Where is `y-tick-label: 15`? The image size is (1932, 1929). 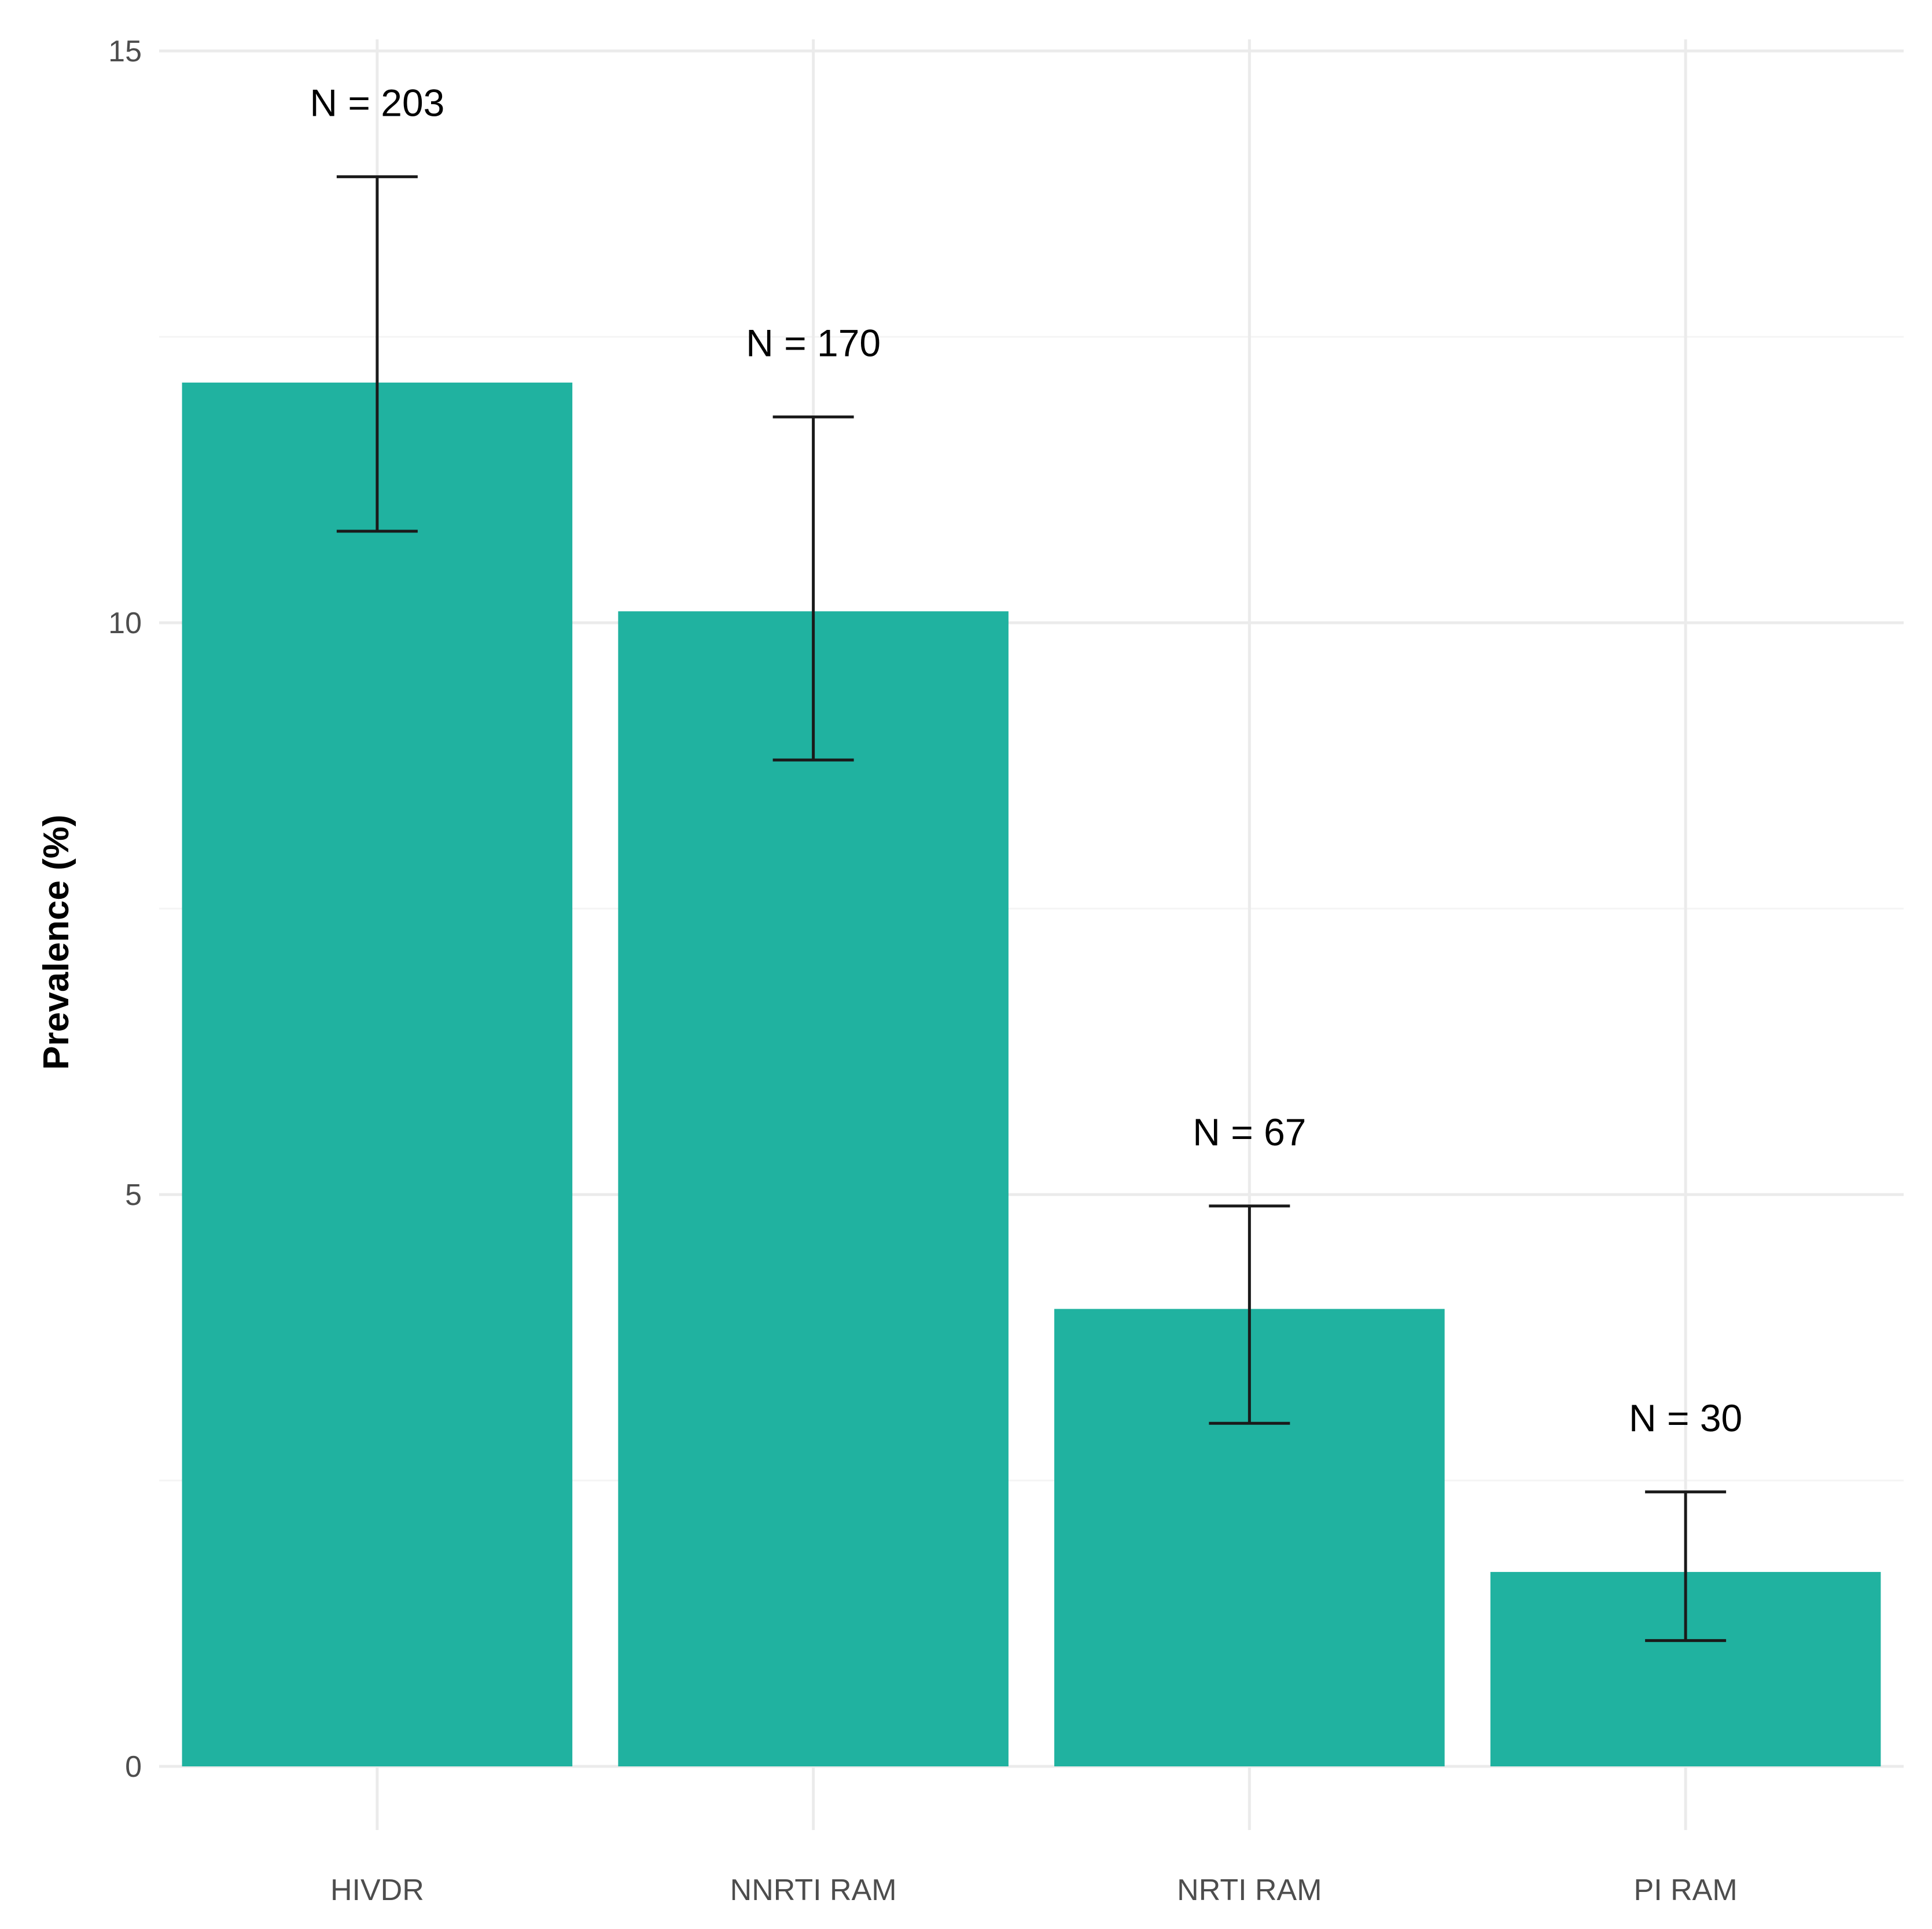
y-tick-label: 15 is located at coordinates (125, 51).